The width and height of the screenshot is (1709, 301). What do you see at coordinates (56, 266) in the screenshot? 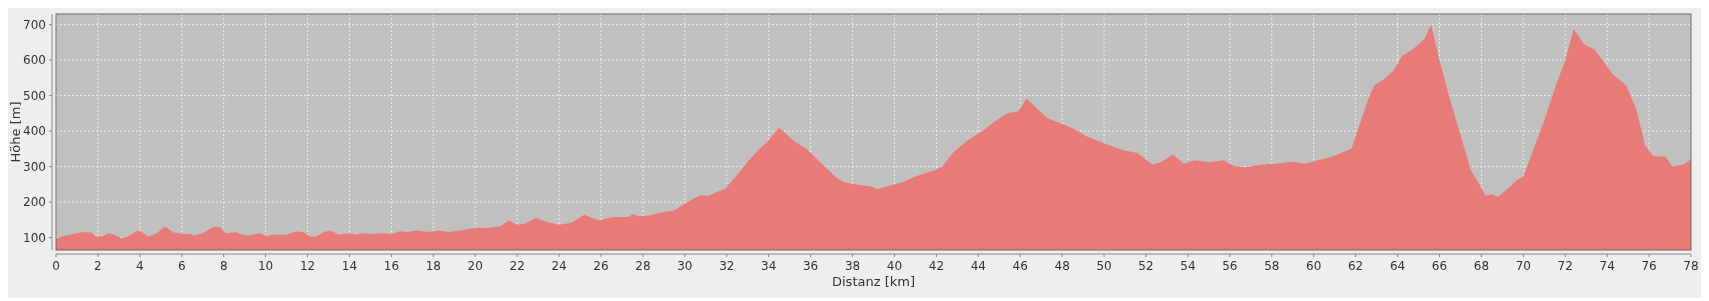
I see `x-tick-label: 0` at bounding box center [56, 266].